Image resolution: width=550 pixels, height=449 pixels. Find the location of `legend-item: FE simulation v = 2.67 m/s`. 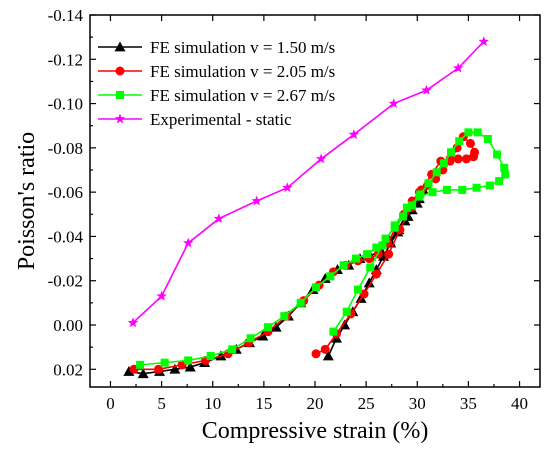

legend-item: FE simulation v = 2.67 m/s is located at coordinates (216, 95).